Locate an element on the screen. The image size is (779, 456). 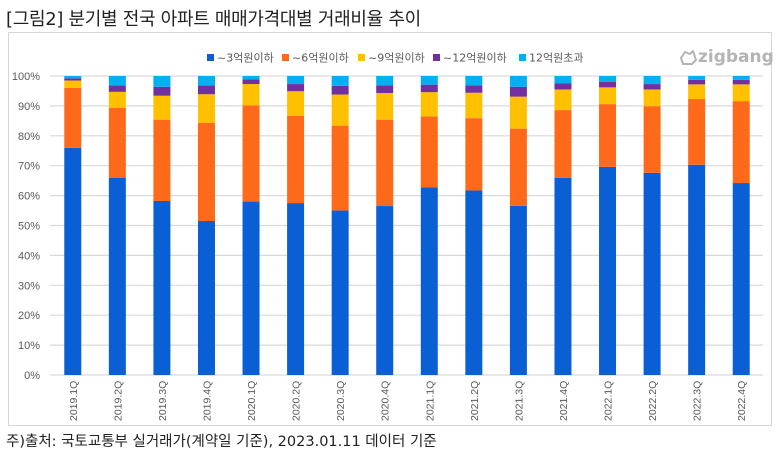
y-tick-label: 0% is located at coordinates (32, 376).